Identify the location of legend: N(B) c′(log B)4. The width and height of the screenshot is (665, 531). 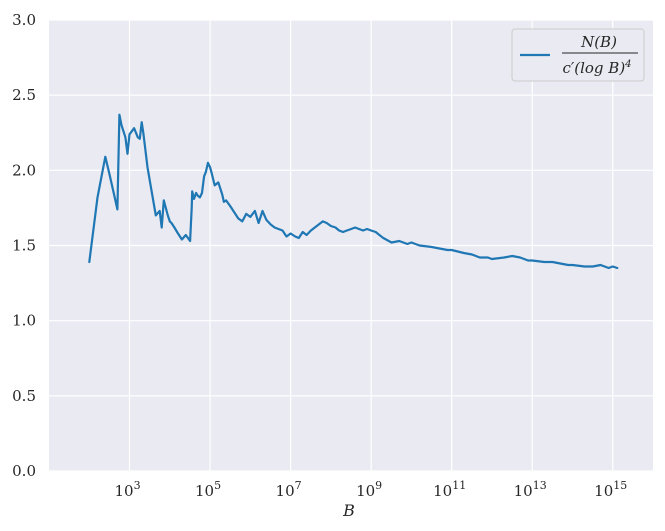
(578, 55).